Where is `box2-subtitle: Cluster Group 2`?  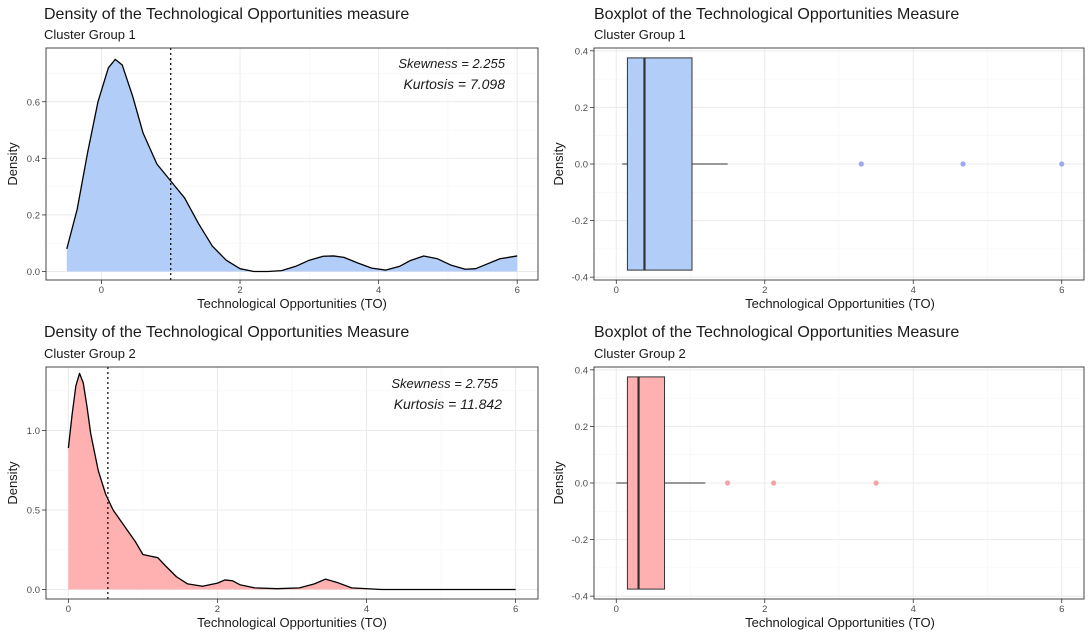
box2-subtitle: Cluster Group 2 is located at coordinates (640, 353).